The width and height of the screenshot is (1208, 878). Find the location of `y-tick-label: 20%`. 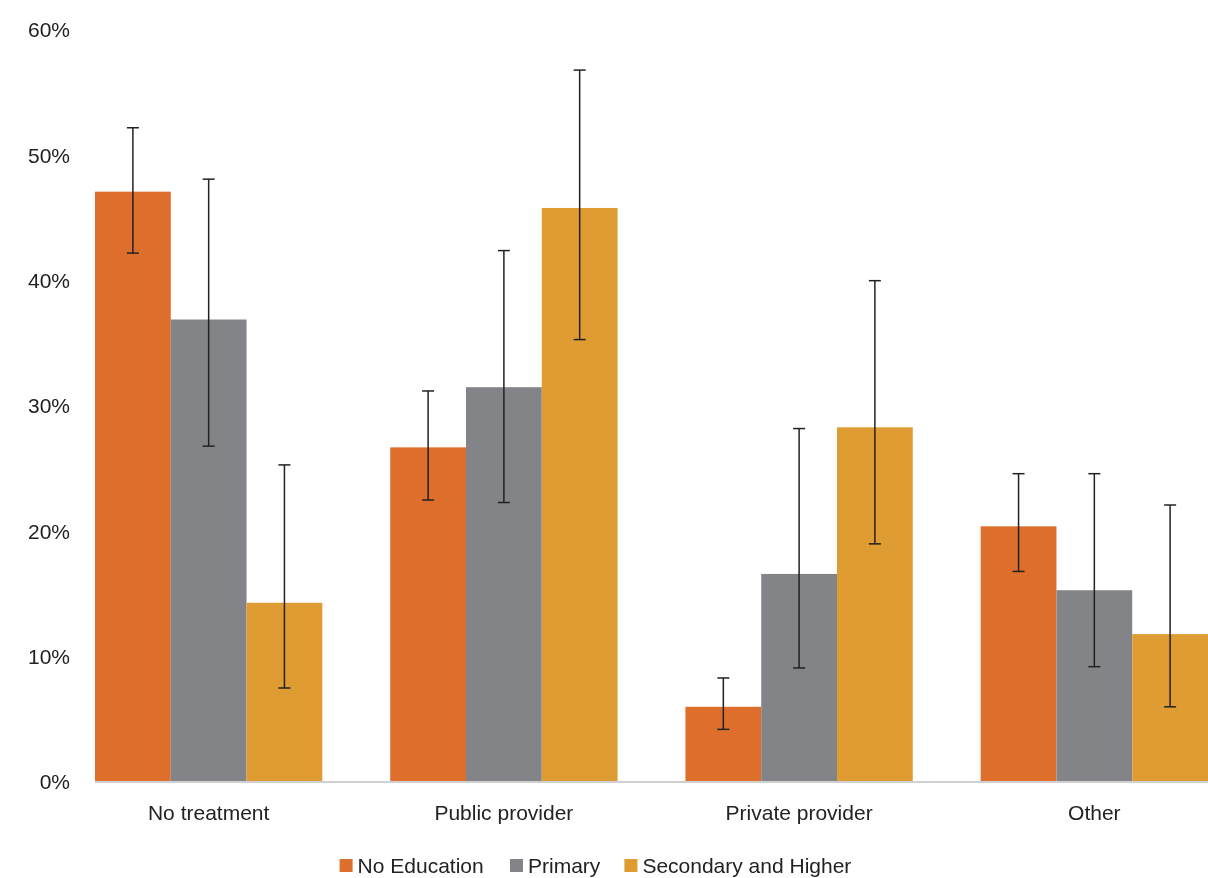

y-tick-label: 20% is located at coordinates (48, 531).